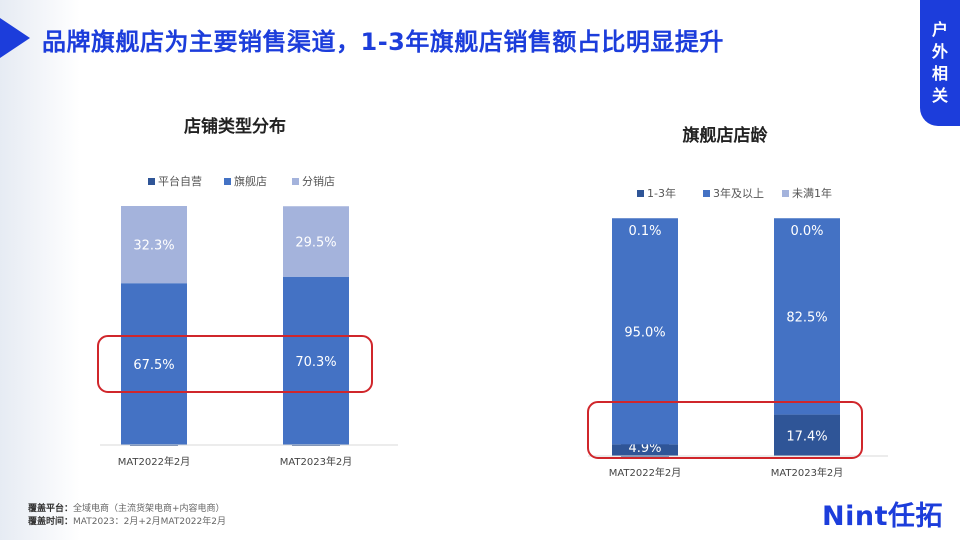  I want to click on side-tab-char: 外, so click(939, 51).